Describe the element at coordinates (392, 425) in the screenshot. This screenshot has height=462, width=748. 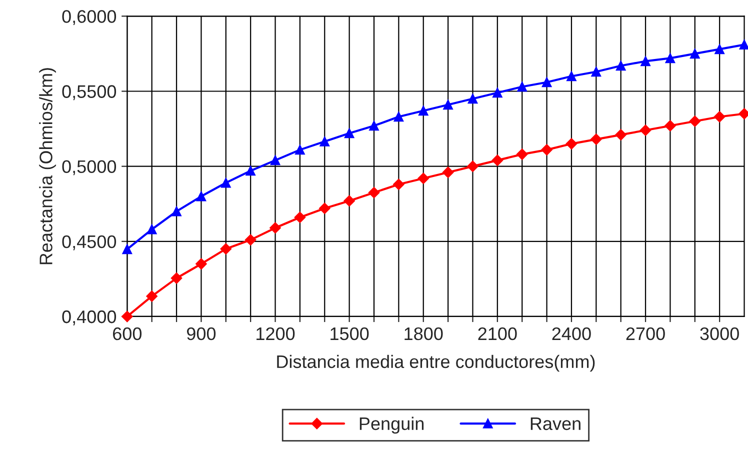
I see `legend-label: Penguin` at that location.